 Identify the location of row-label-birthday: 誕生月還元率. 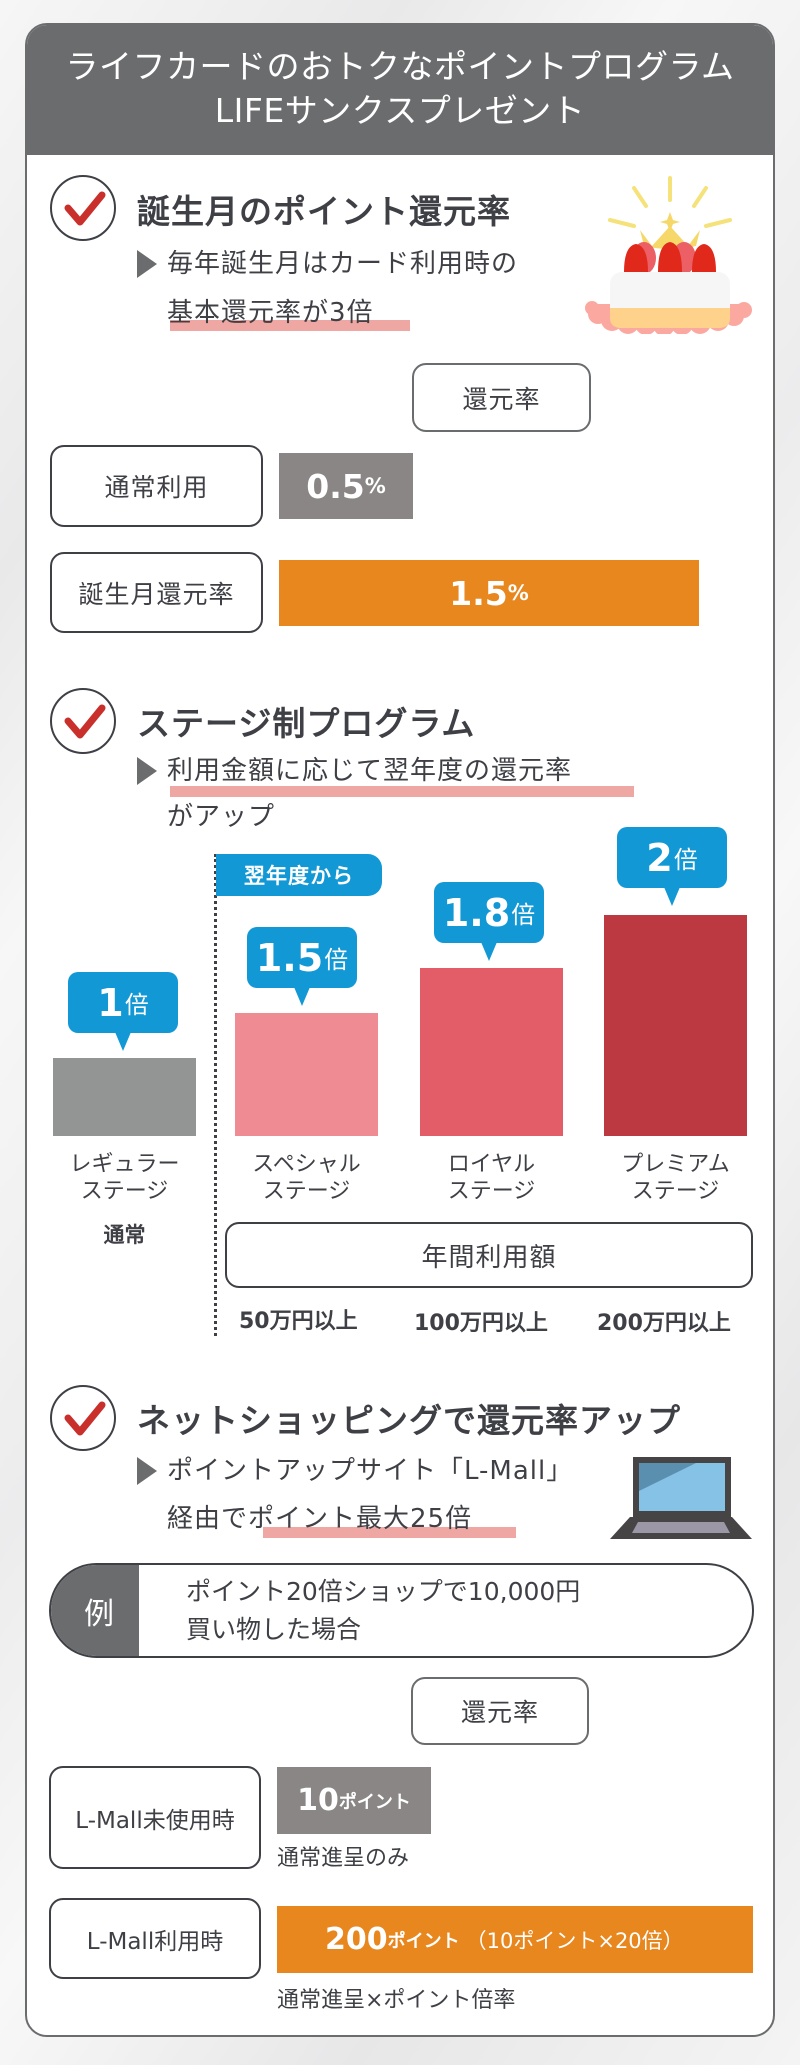
(156, 592).